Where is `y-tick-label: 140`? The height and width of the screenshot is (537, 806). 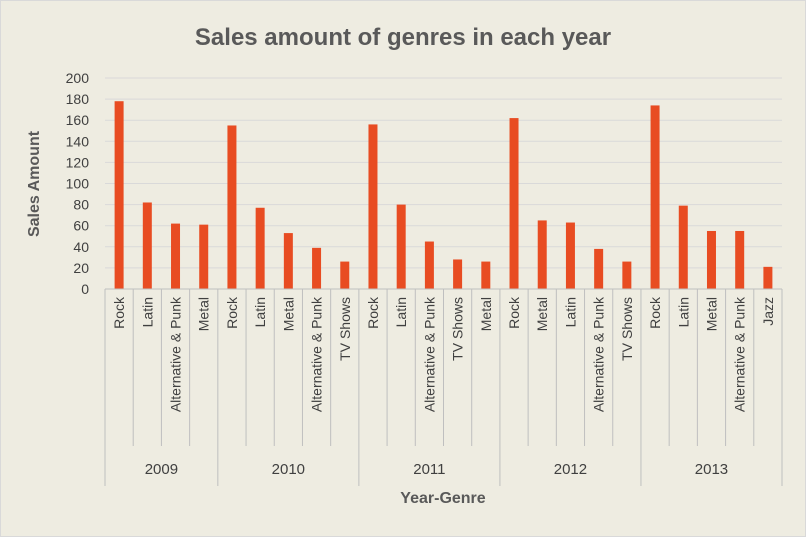 y-tick-label: 140 is located at coordinates (78, 141).